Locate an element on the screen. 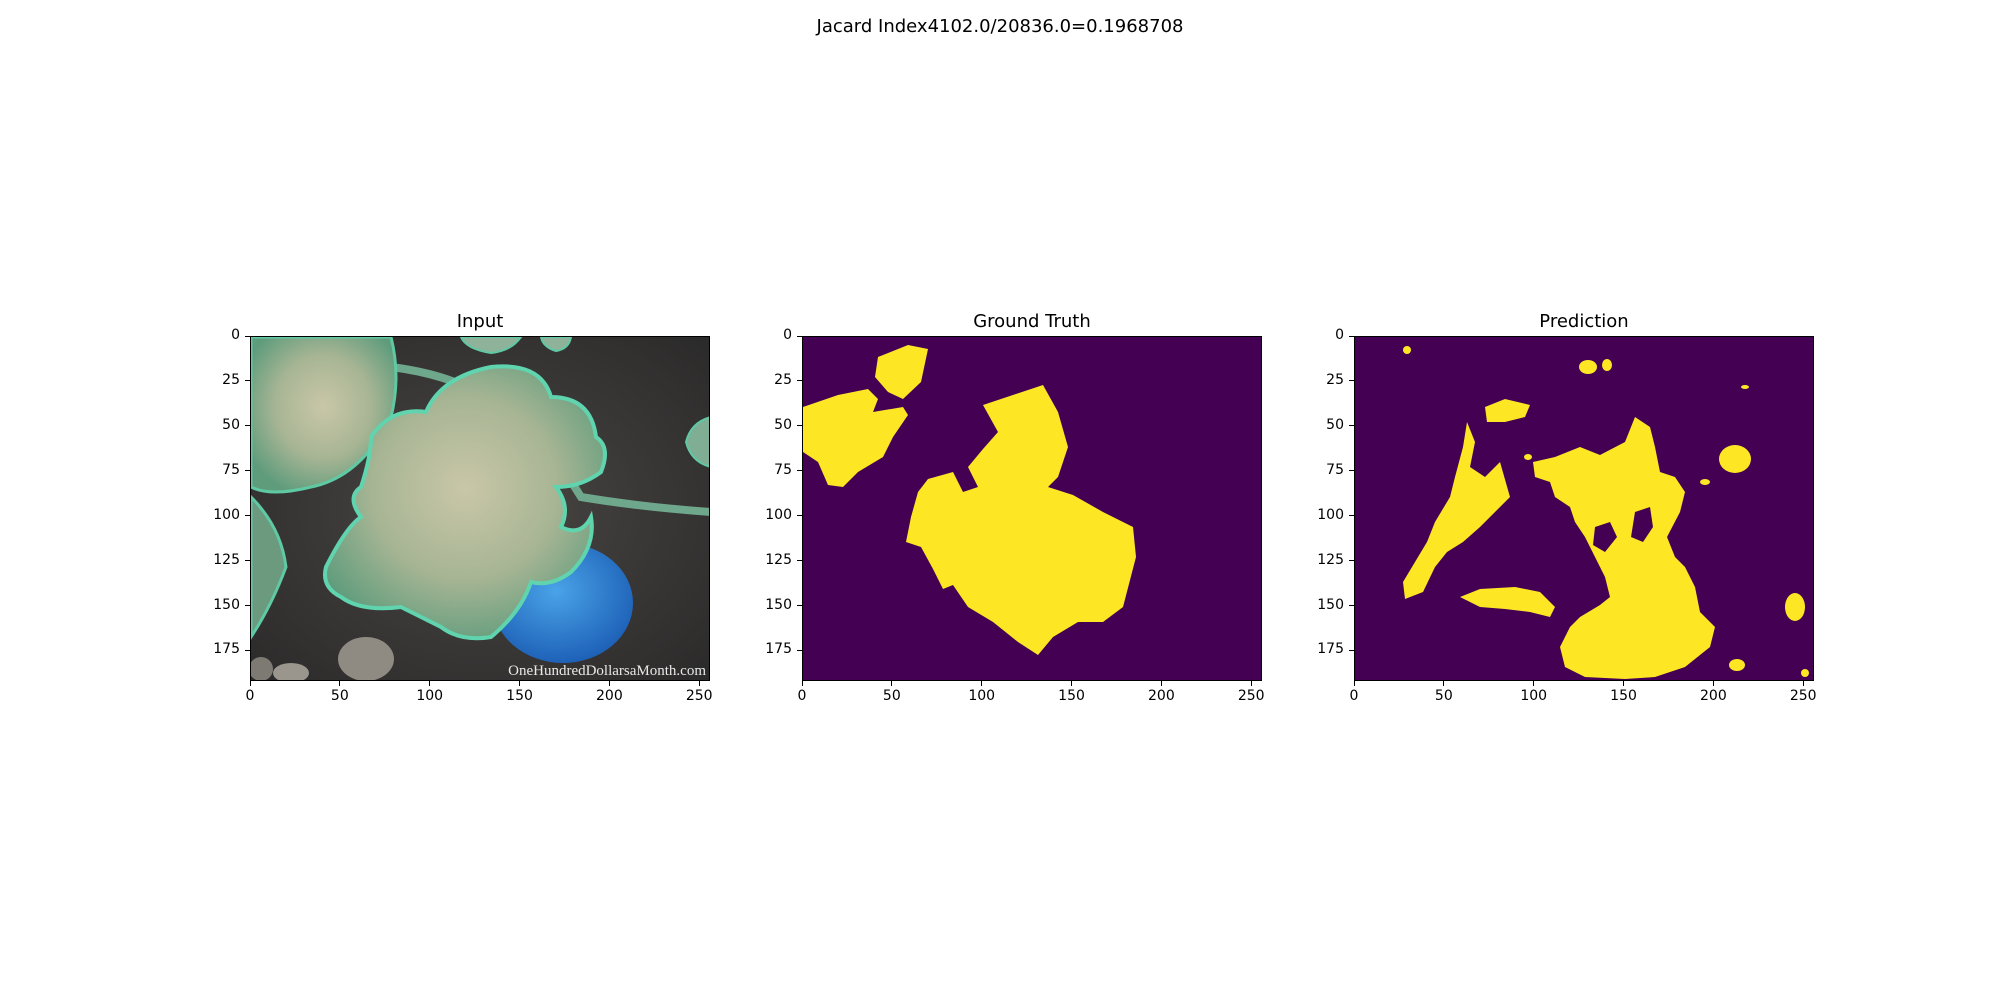  ground-truth-mask is located at coordinates (1032, 508).